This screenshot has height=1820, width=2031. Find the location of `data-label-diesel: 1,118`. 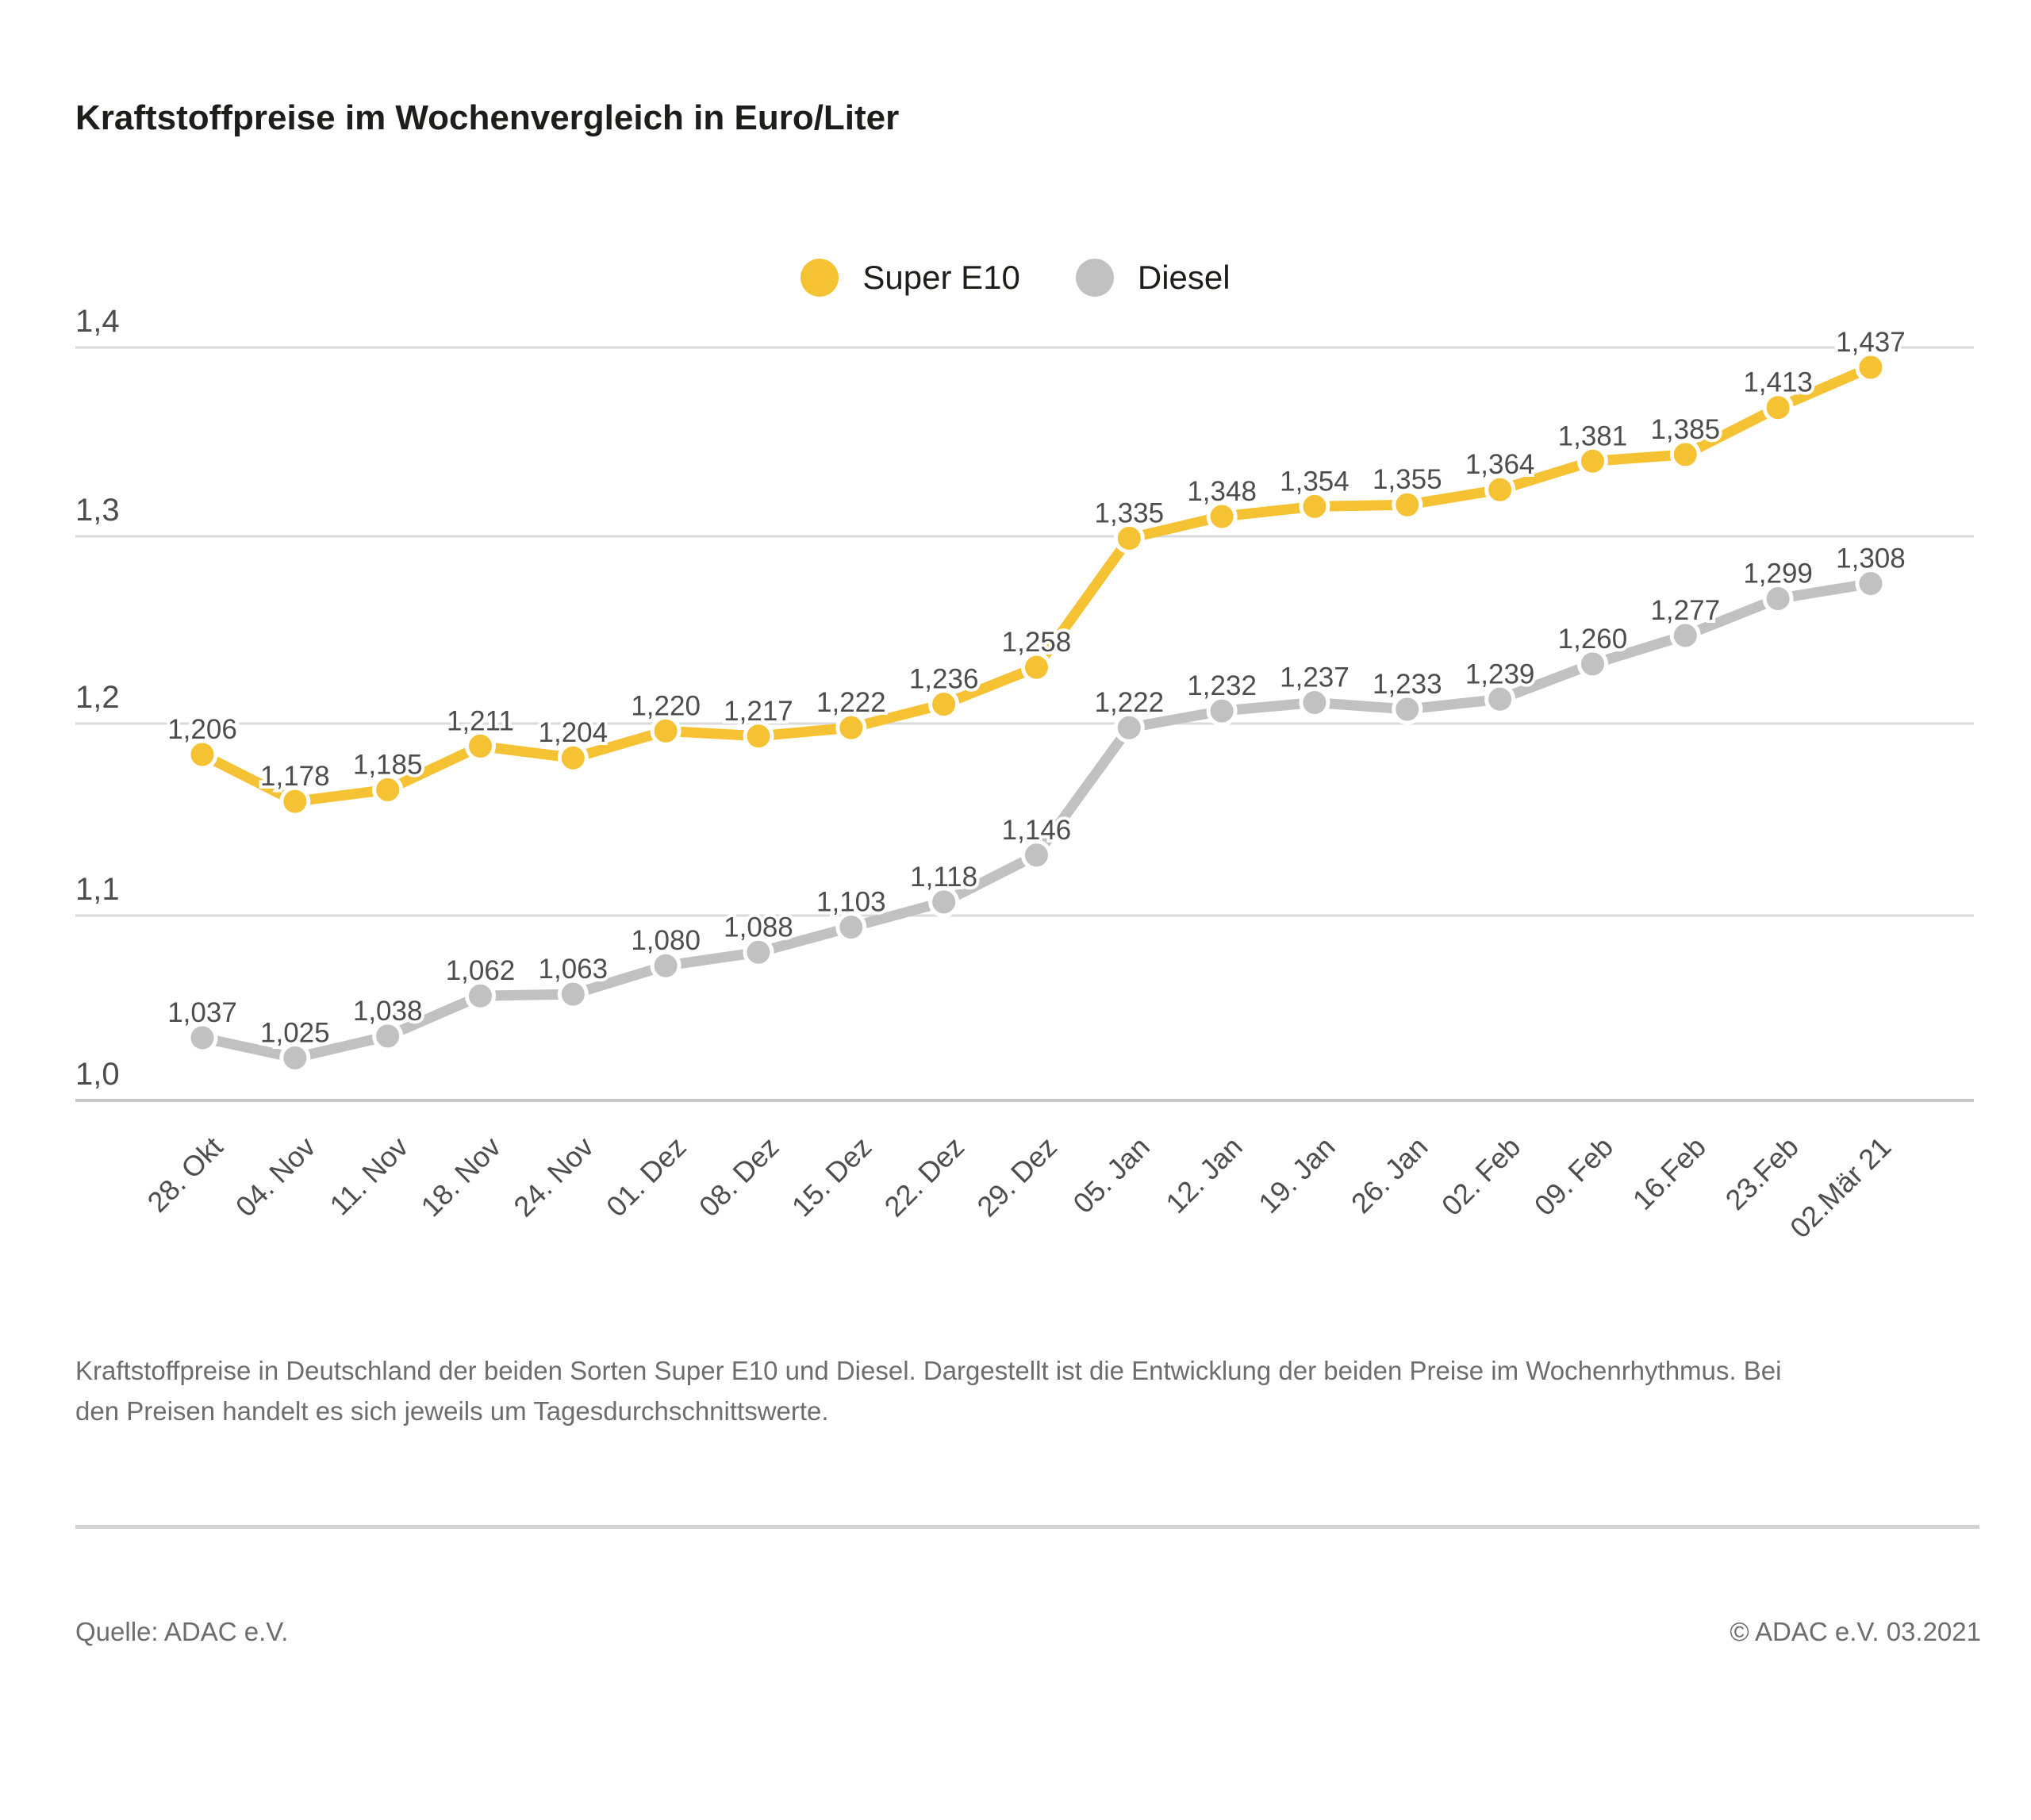

data-label-diesel: 1,118 is located at coordinates (943, 877).